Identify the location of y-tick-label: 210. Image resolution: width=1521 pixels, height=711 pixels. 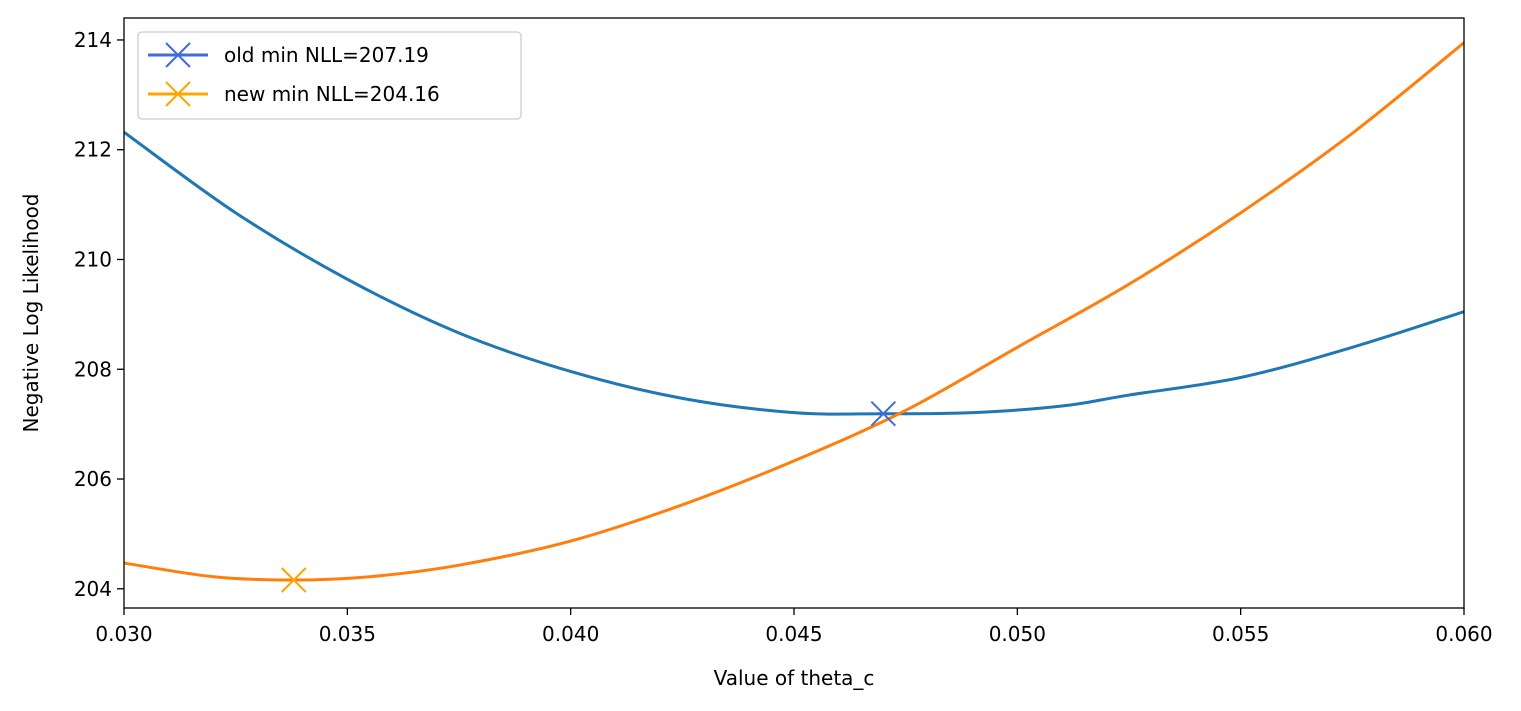
(93, 259).